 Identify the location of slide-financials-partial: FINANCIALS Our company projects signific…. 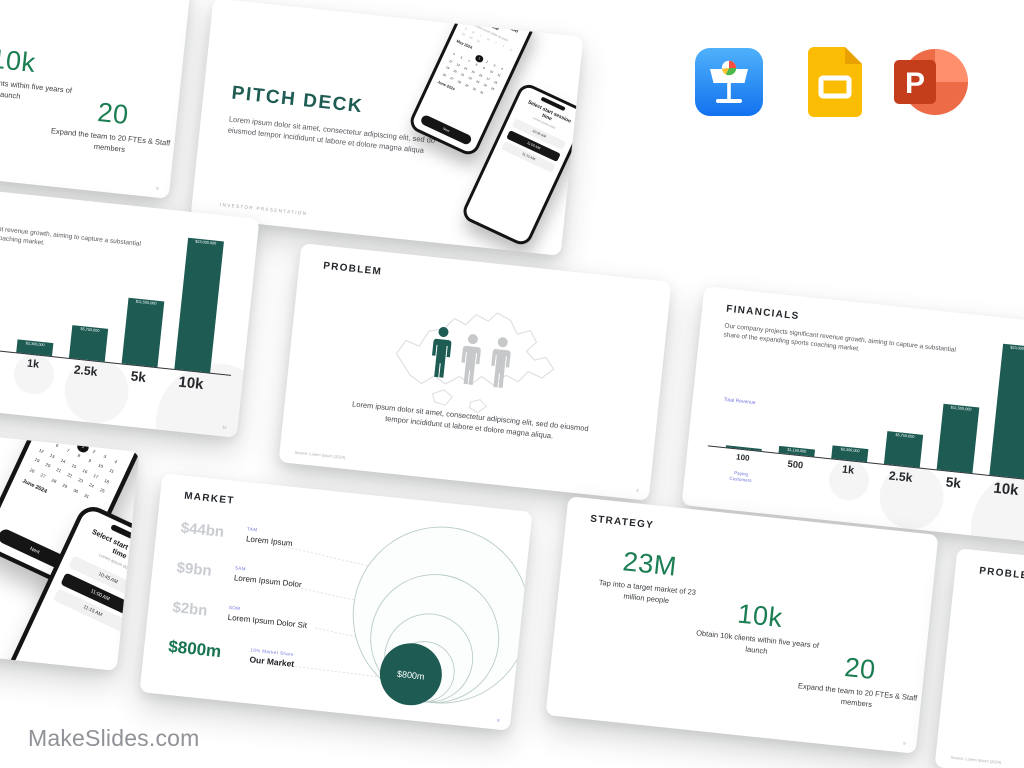
(130, 309).